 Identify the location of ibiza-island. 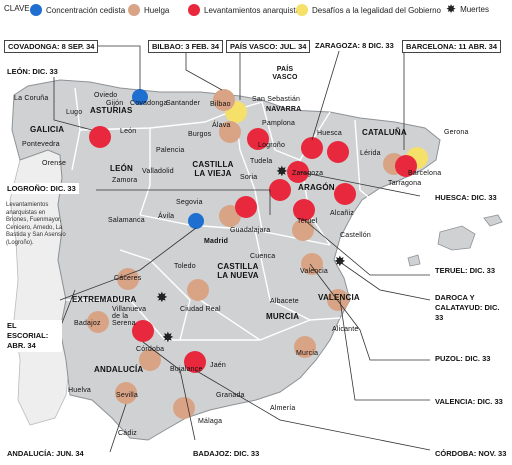
(414, 260).